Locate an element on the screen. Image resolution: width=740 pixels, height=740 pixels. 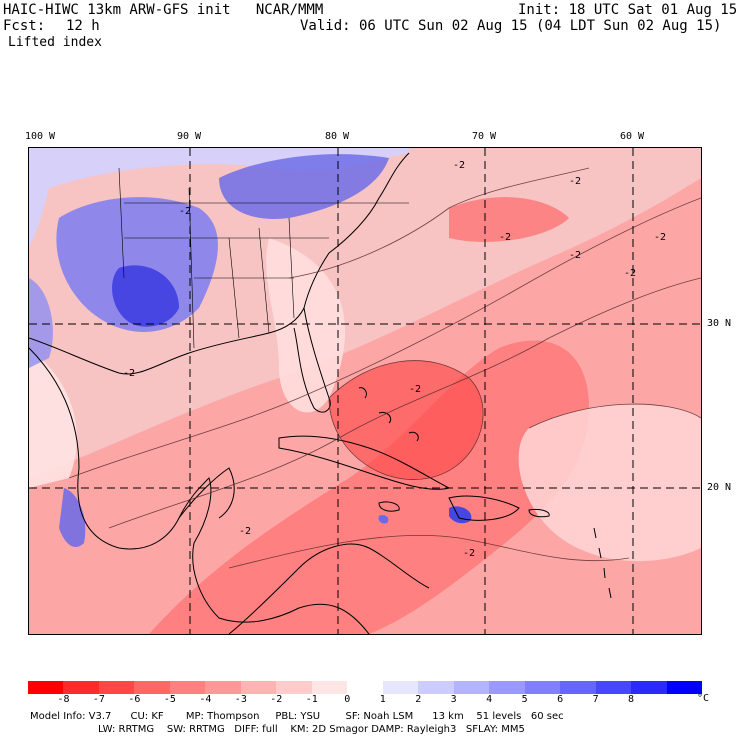
lon-label-90w: 90 W is located at coordinates (189, 136).